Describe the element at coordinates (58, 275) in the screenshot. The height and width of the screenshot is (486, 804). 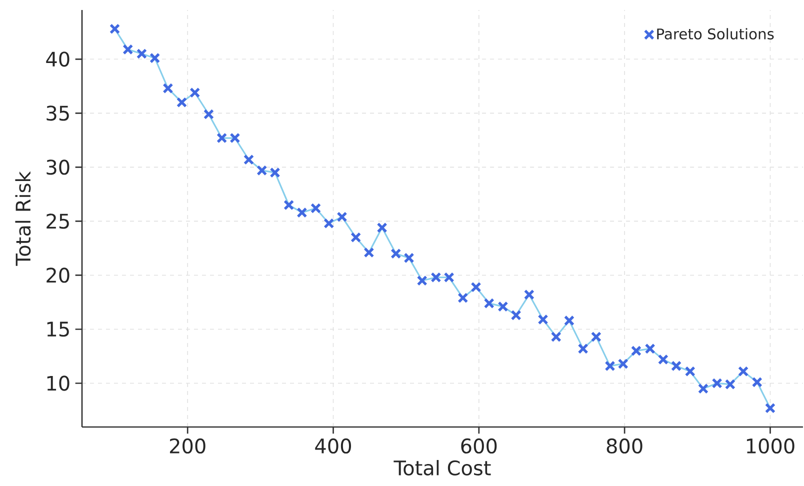
I see `y-tick-label: 20` at that location.